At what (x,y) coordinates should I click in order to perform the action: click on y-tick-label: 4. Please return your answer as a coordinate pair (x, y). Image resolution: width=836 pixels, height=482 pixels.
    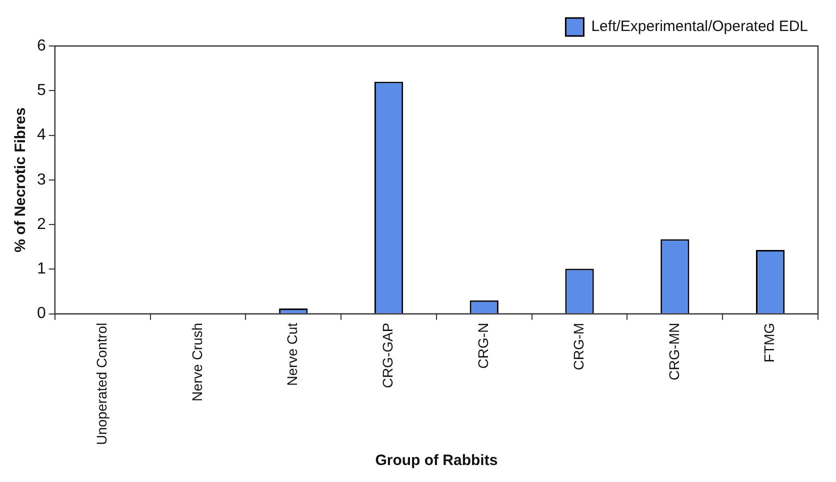
    Looking at the image, I should click on (41, 135).